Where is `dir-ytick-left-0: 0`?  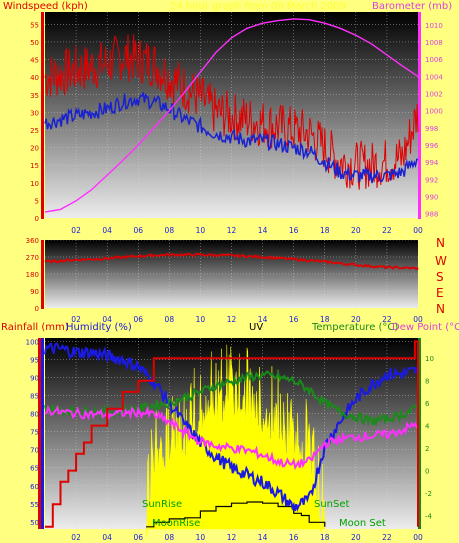
dir-ytick-left-0: 0 is located at coordinates (37, 309).